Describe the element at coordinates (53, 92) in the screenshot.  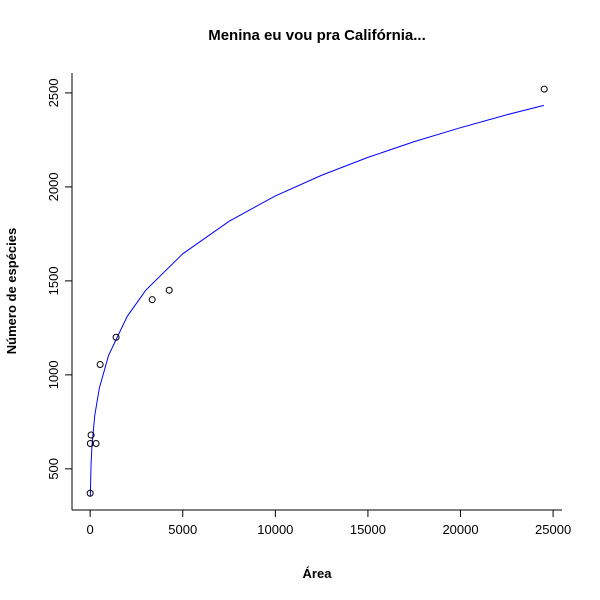
I see `y-tick-label: 2500` at that location.